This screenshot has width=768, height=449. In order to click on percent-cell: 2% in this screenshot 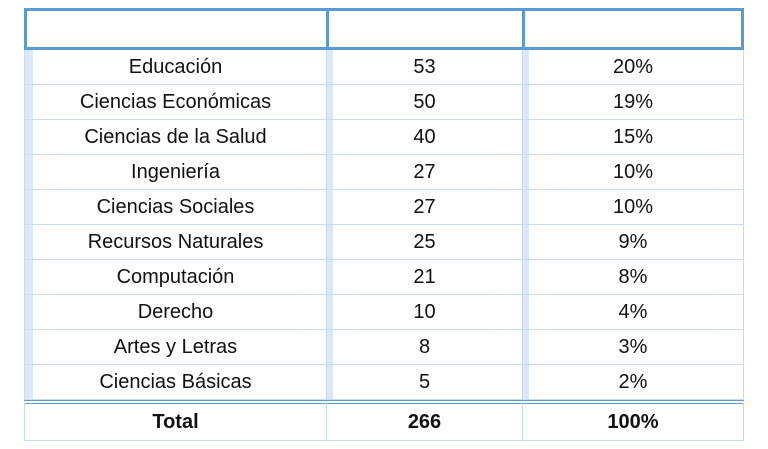, I will do `click(633, 382)`.